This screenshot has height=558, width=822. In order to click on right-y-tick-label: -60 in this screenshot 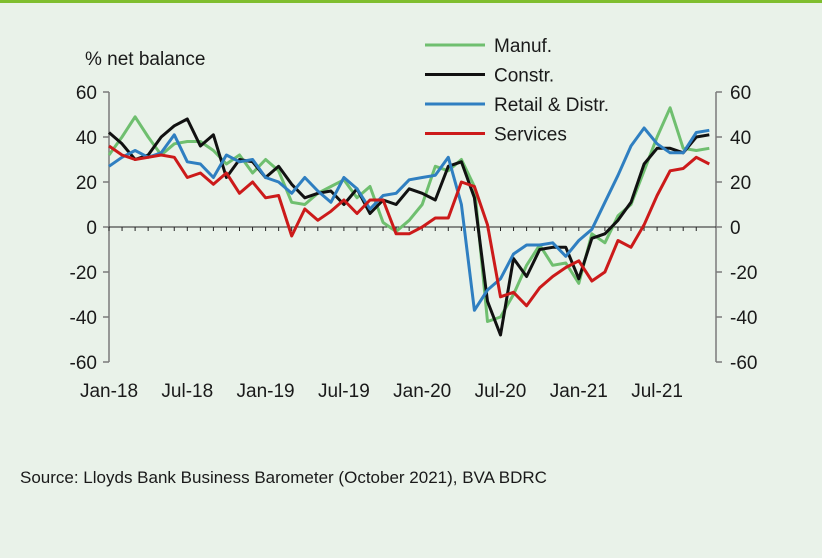, I will do `click(743, 363)`.